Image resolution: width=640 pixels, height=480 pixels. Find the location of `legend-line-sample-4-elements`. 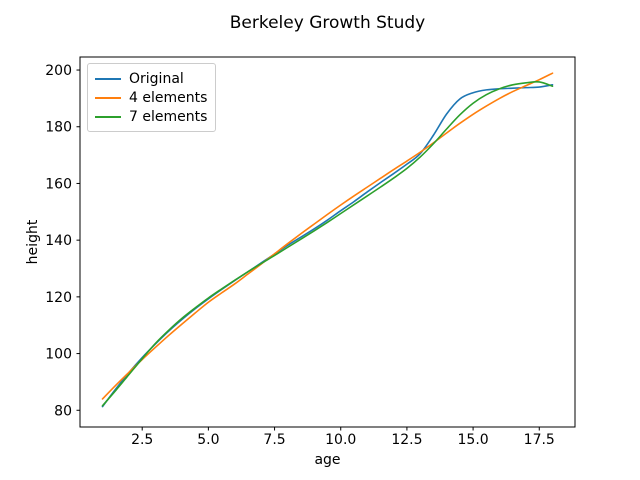

legend-line-sample-4-elements is located at coordinates (108, 97).